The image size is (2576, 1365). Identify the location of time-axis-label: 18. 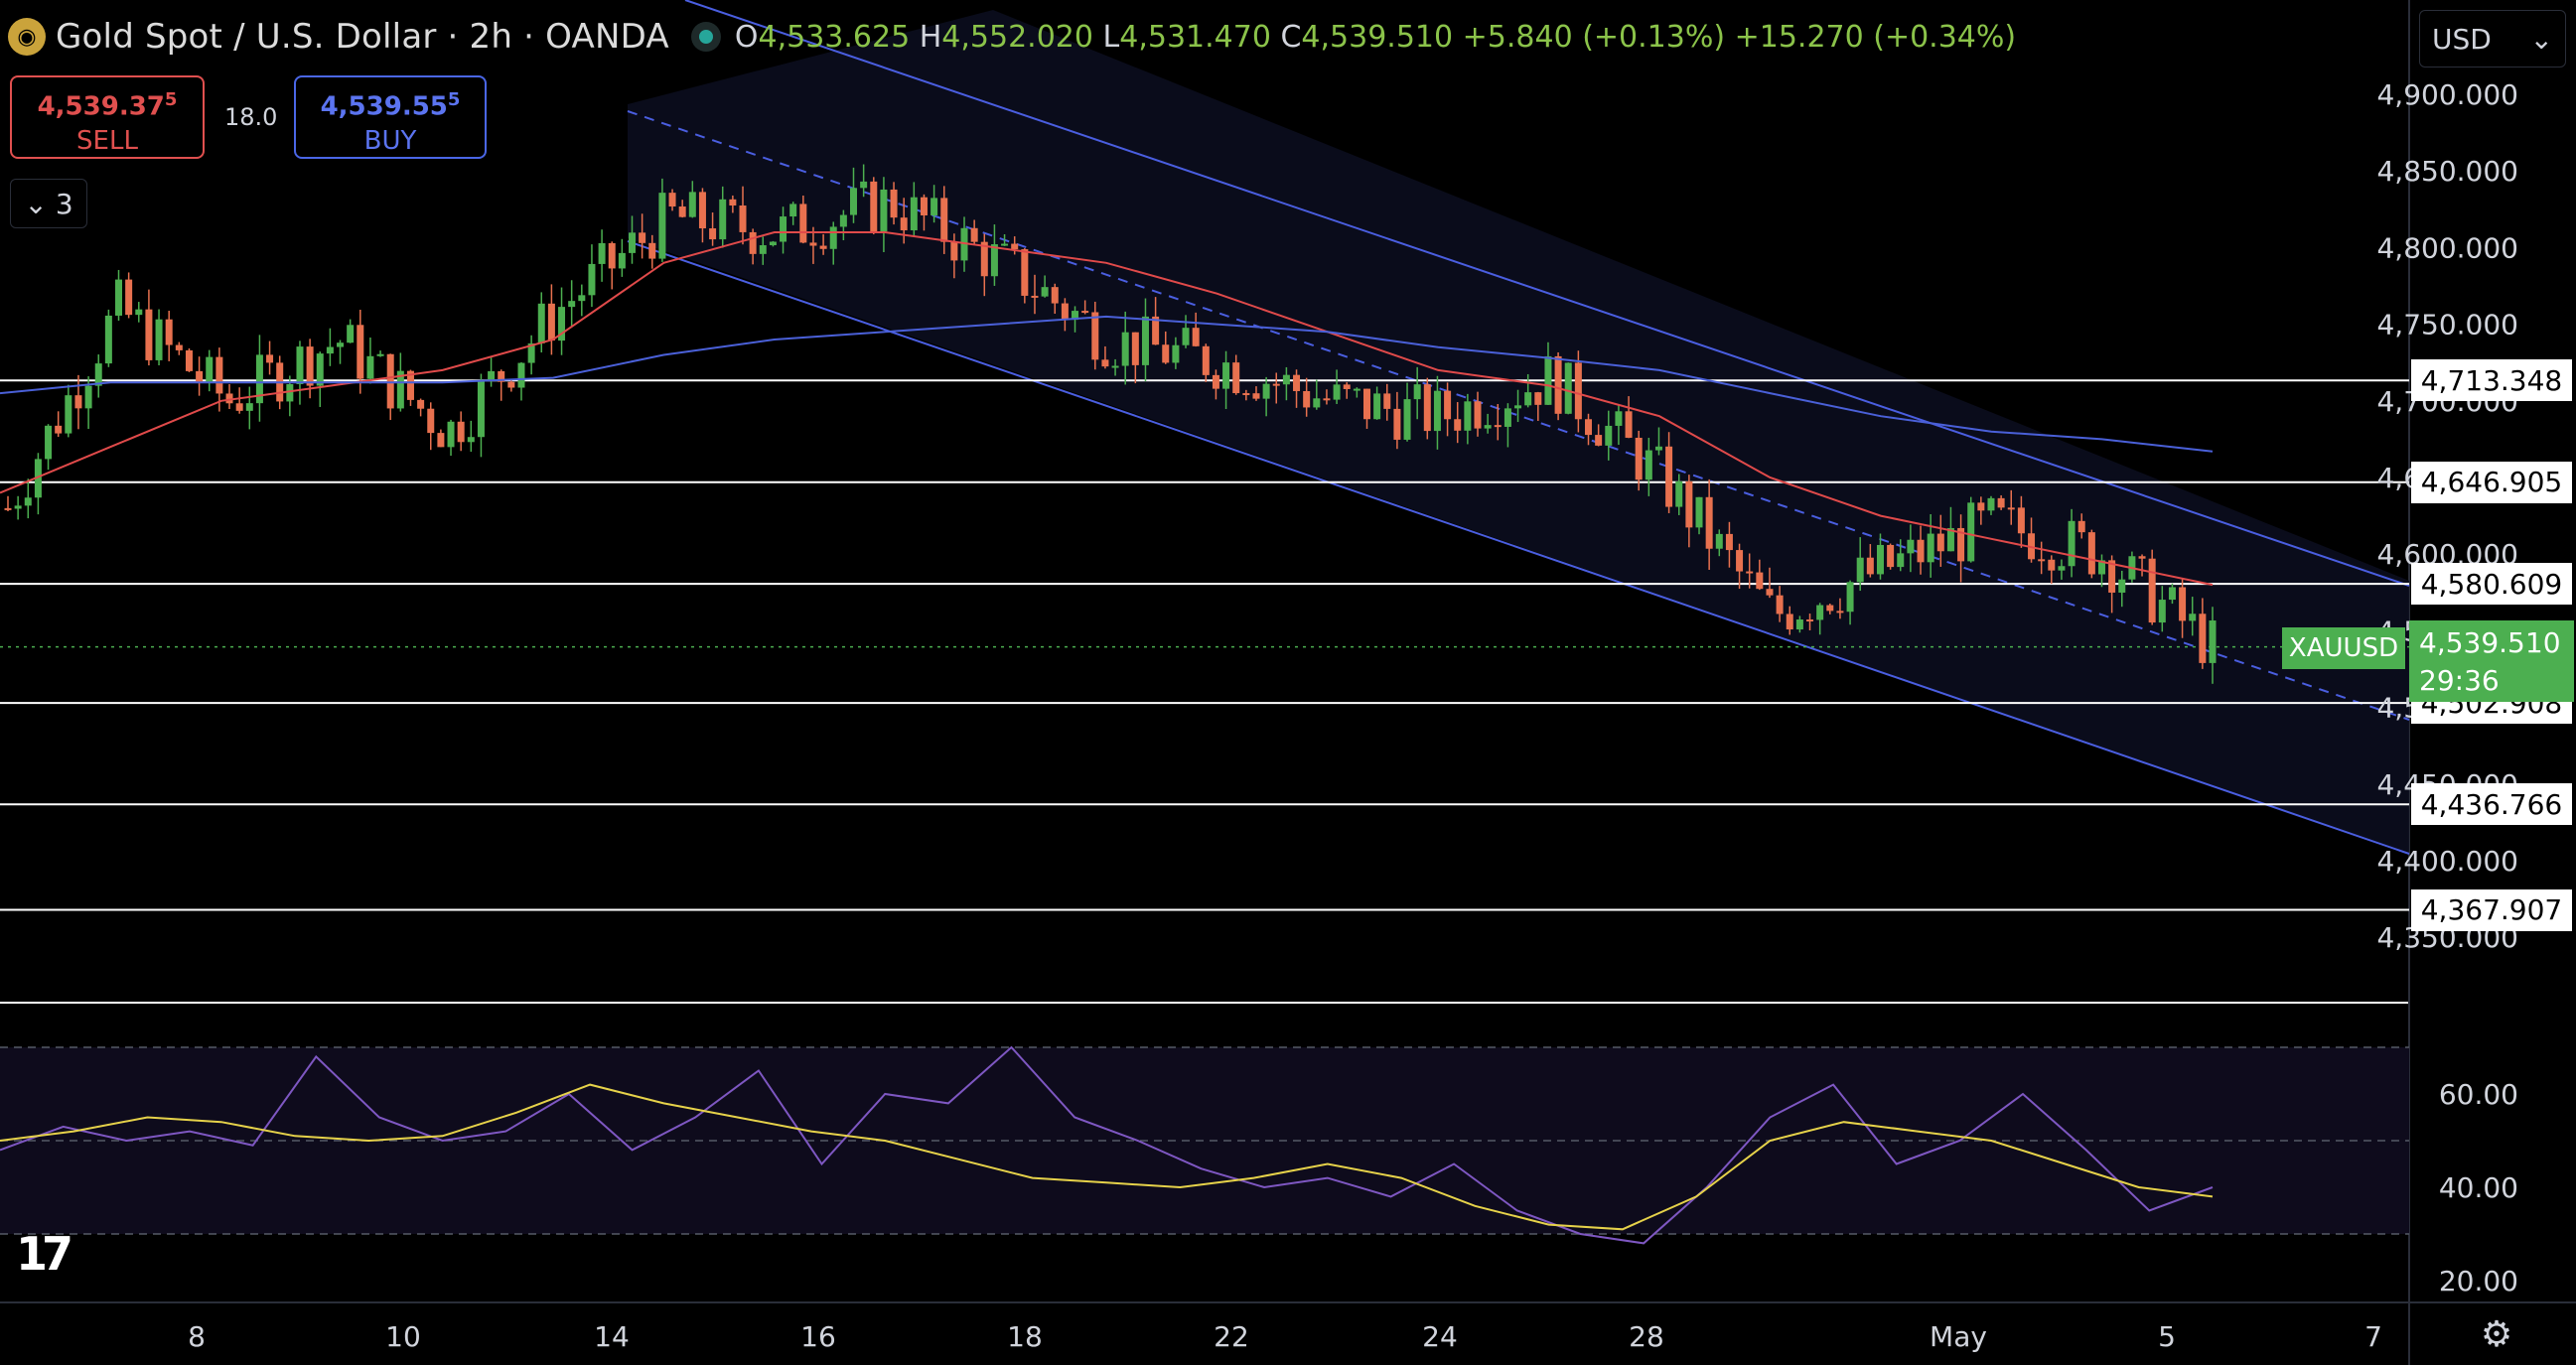
(1025, 1336).